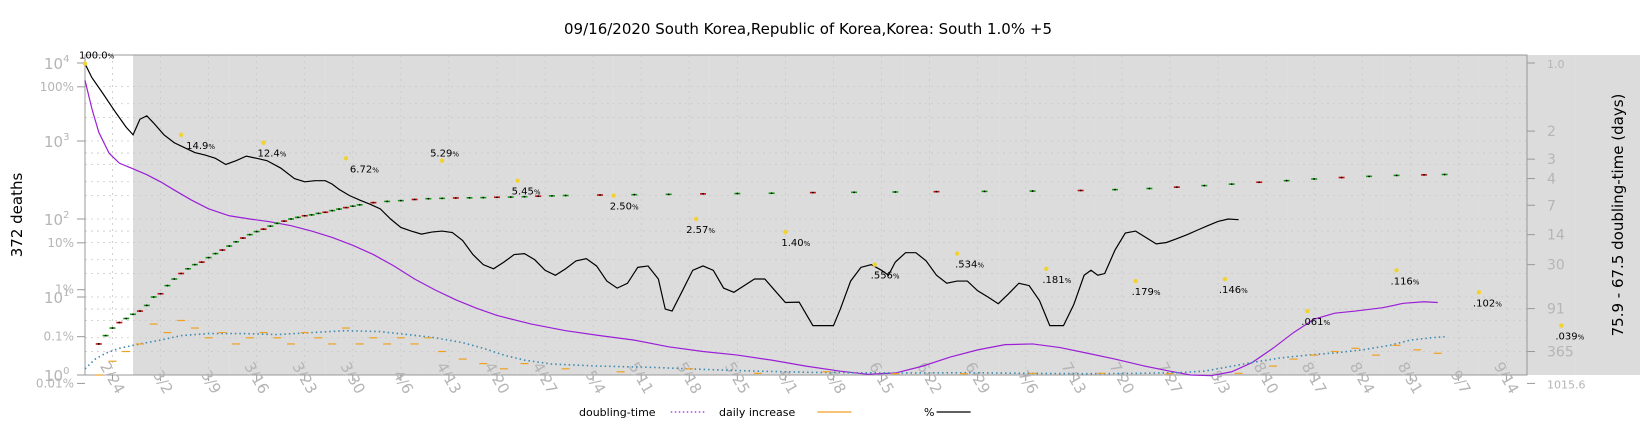 This screenshot has width=1640, height=440. Describe the element at coordinates (112, 378) in the screenshot. I see `x-tick-label: 2/24` at that location.